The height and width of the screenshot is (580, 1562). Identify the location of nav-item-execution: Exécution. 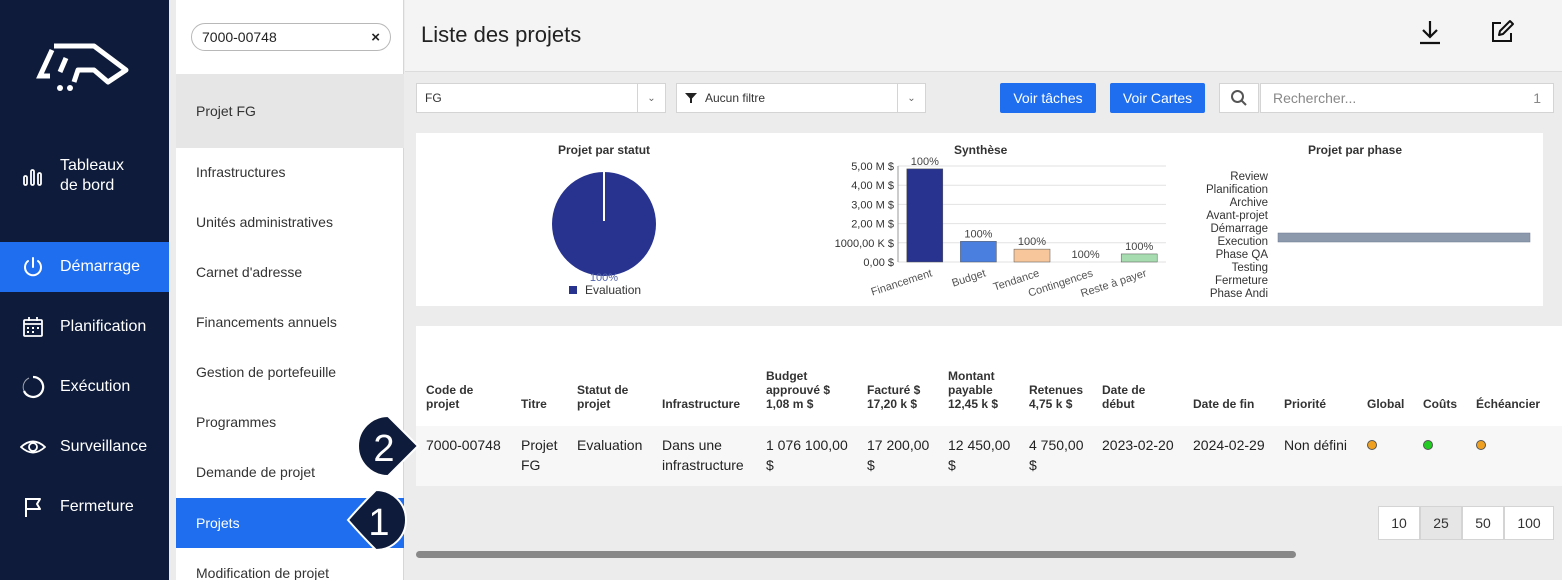
(84, 387).